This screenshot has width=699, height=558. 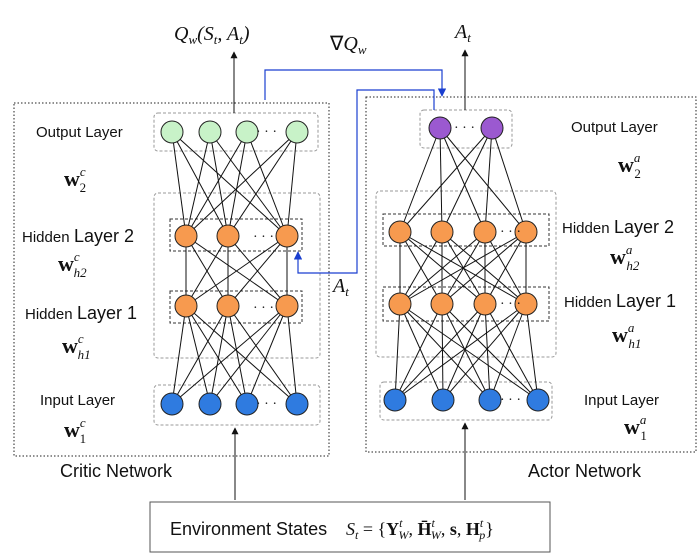 I want to click on actor-output-layer-box, so click(x=466, y=129).